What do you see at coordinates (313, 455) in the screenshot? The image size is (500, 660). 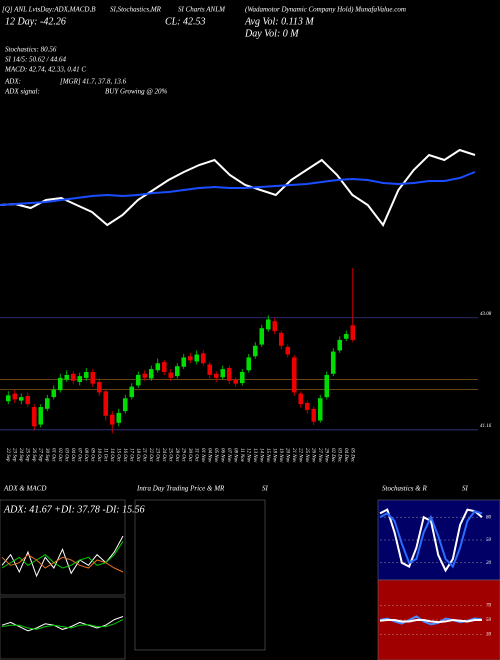 I see `x-tick-label: 26 Nov` at bounding box center [313, 455].